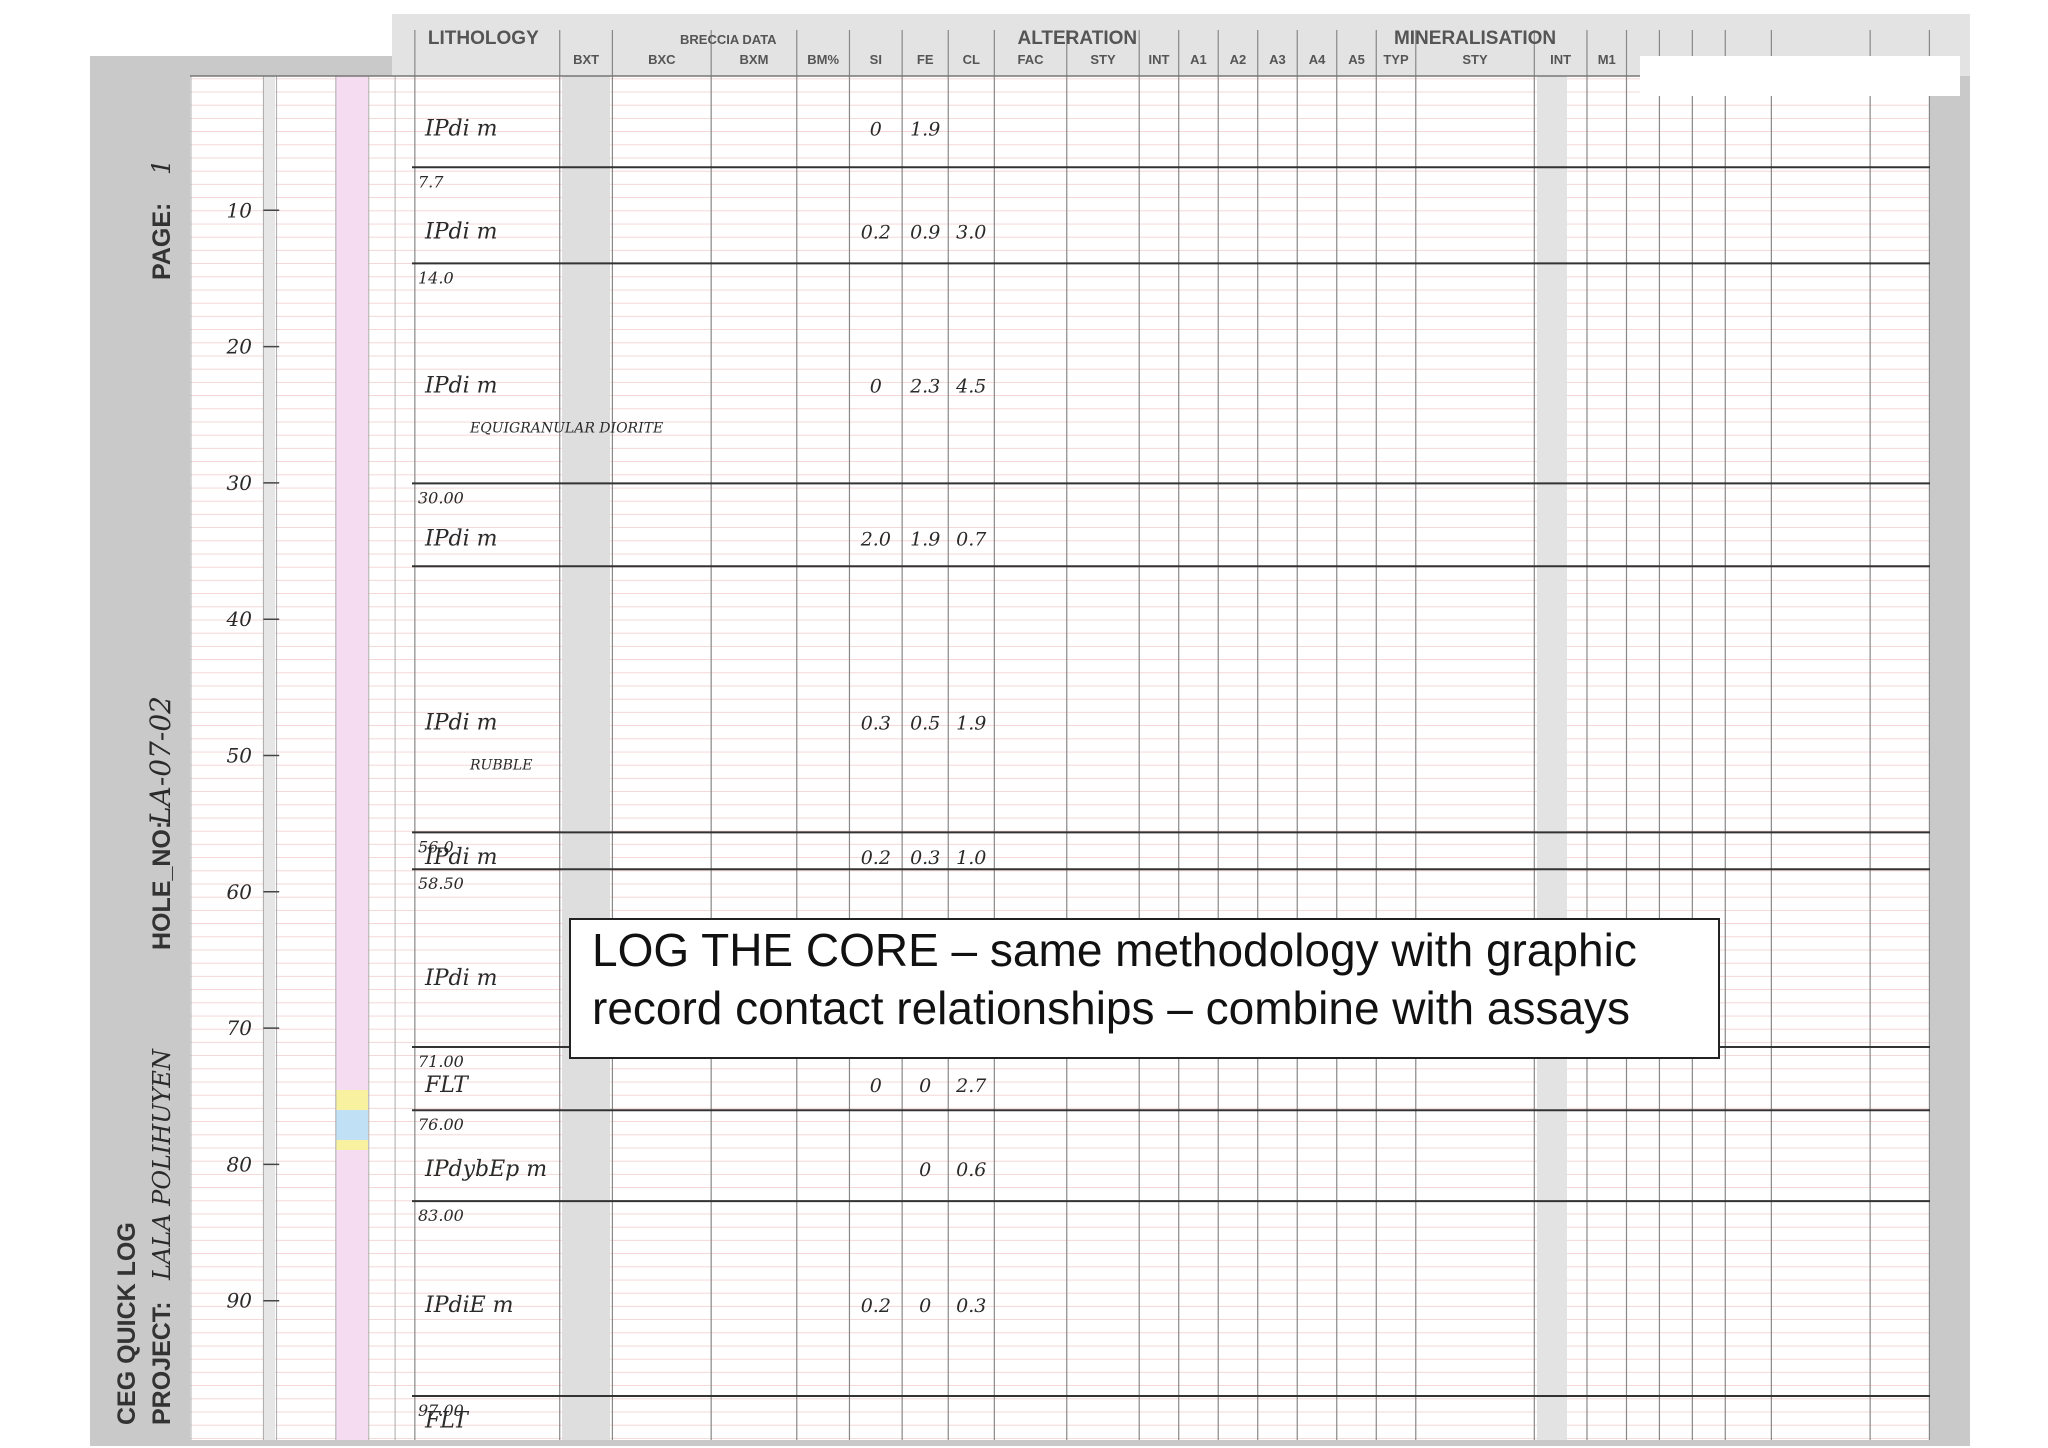  What do you see at coordinates (924, 387) in the screenshot?
I see `value-fe: 2.3` at bounding box center [924, 387].